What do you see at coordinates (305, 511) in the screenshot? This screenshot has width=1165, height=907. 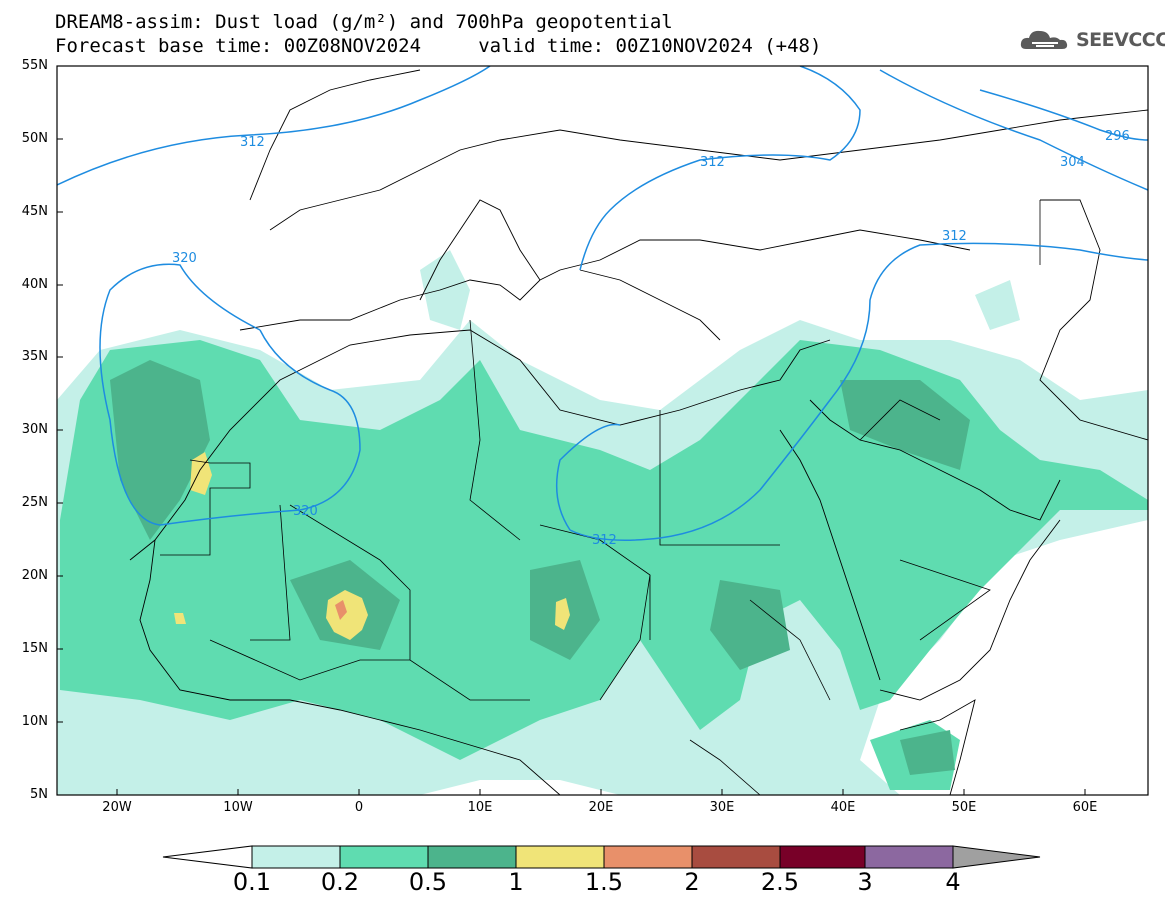 I see `contour-label-3: 320` at bounding box center [305, 511].